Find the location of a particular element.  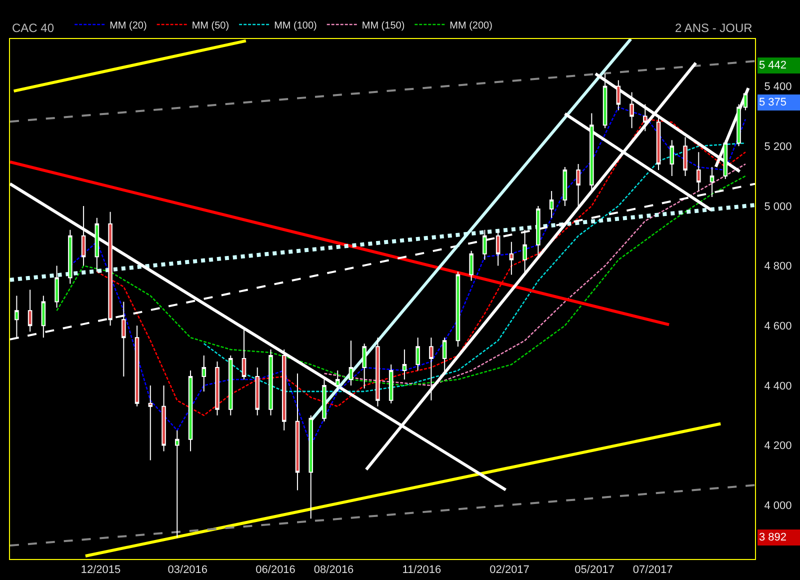

y-tick-label: 4 200 is located at coordinates (778, 446).